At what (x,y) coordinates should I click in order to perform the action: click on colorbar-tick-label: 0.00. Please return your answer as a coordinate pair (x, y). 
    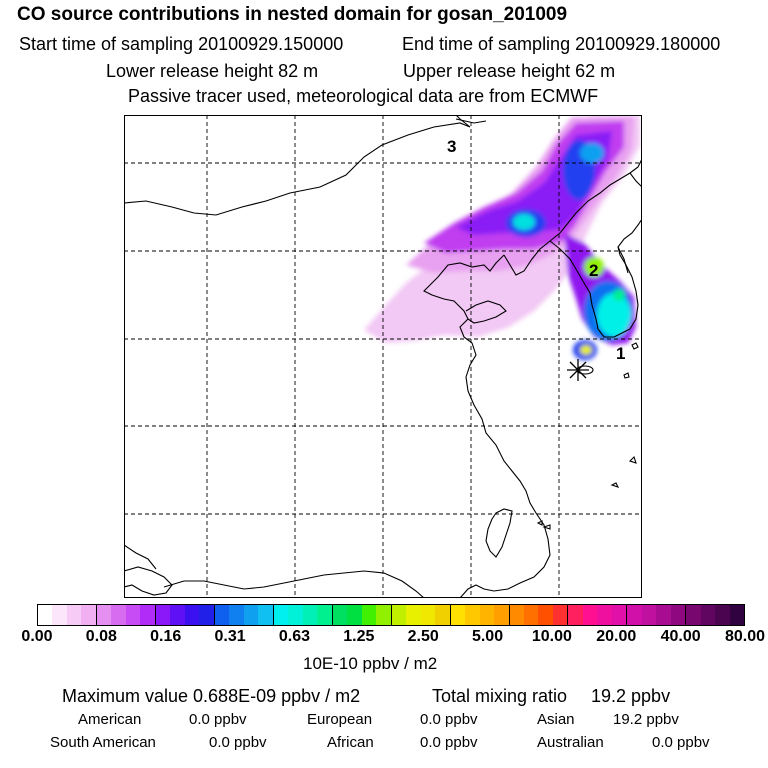
    Looking at the image, I should click on (37, 636).